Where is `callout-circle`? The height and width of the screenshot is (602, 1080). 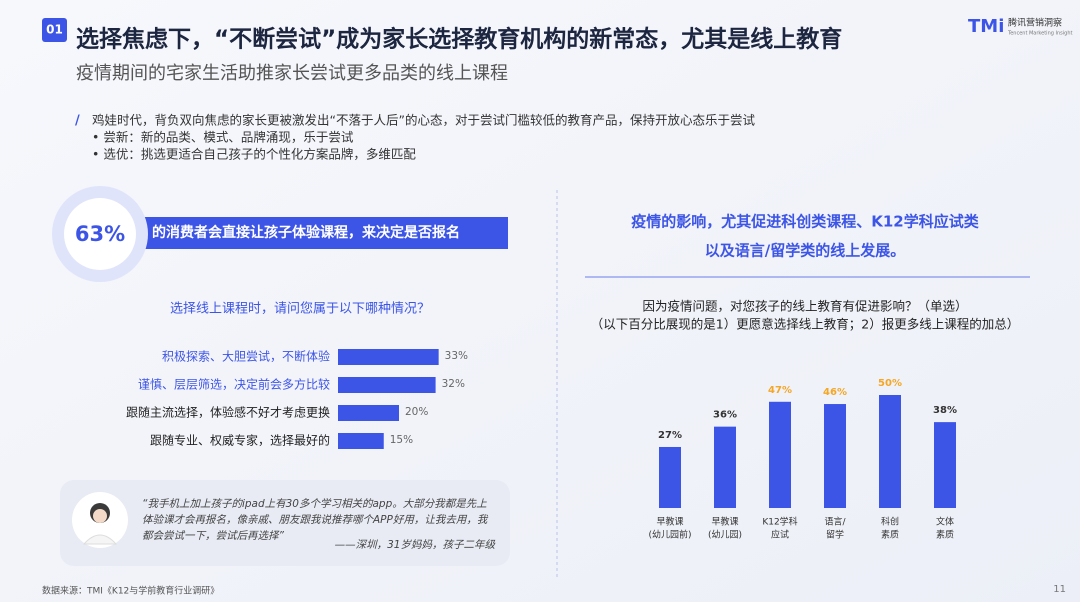
callout-circle is located at coordinates (100, 234).